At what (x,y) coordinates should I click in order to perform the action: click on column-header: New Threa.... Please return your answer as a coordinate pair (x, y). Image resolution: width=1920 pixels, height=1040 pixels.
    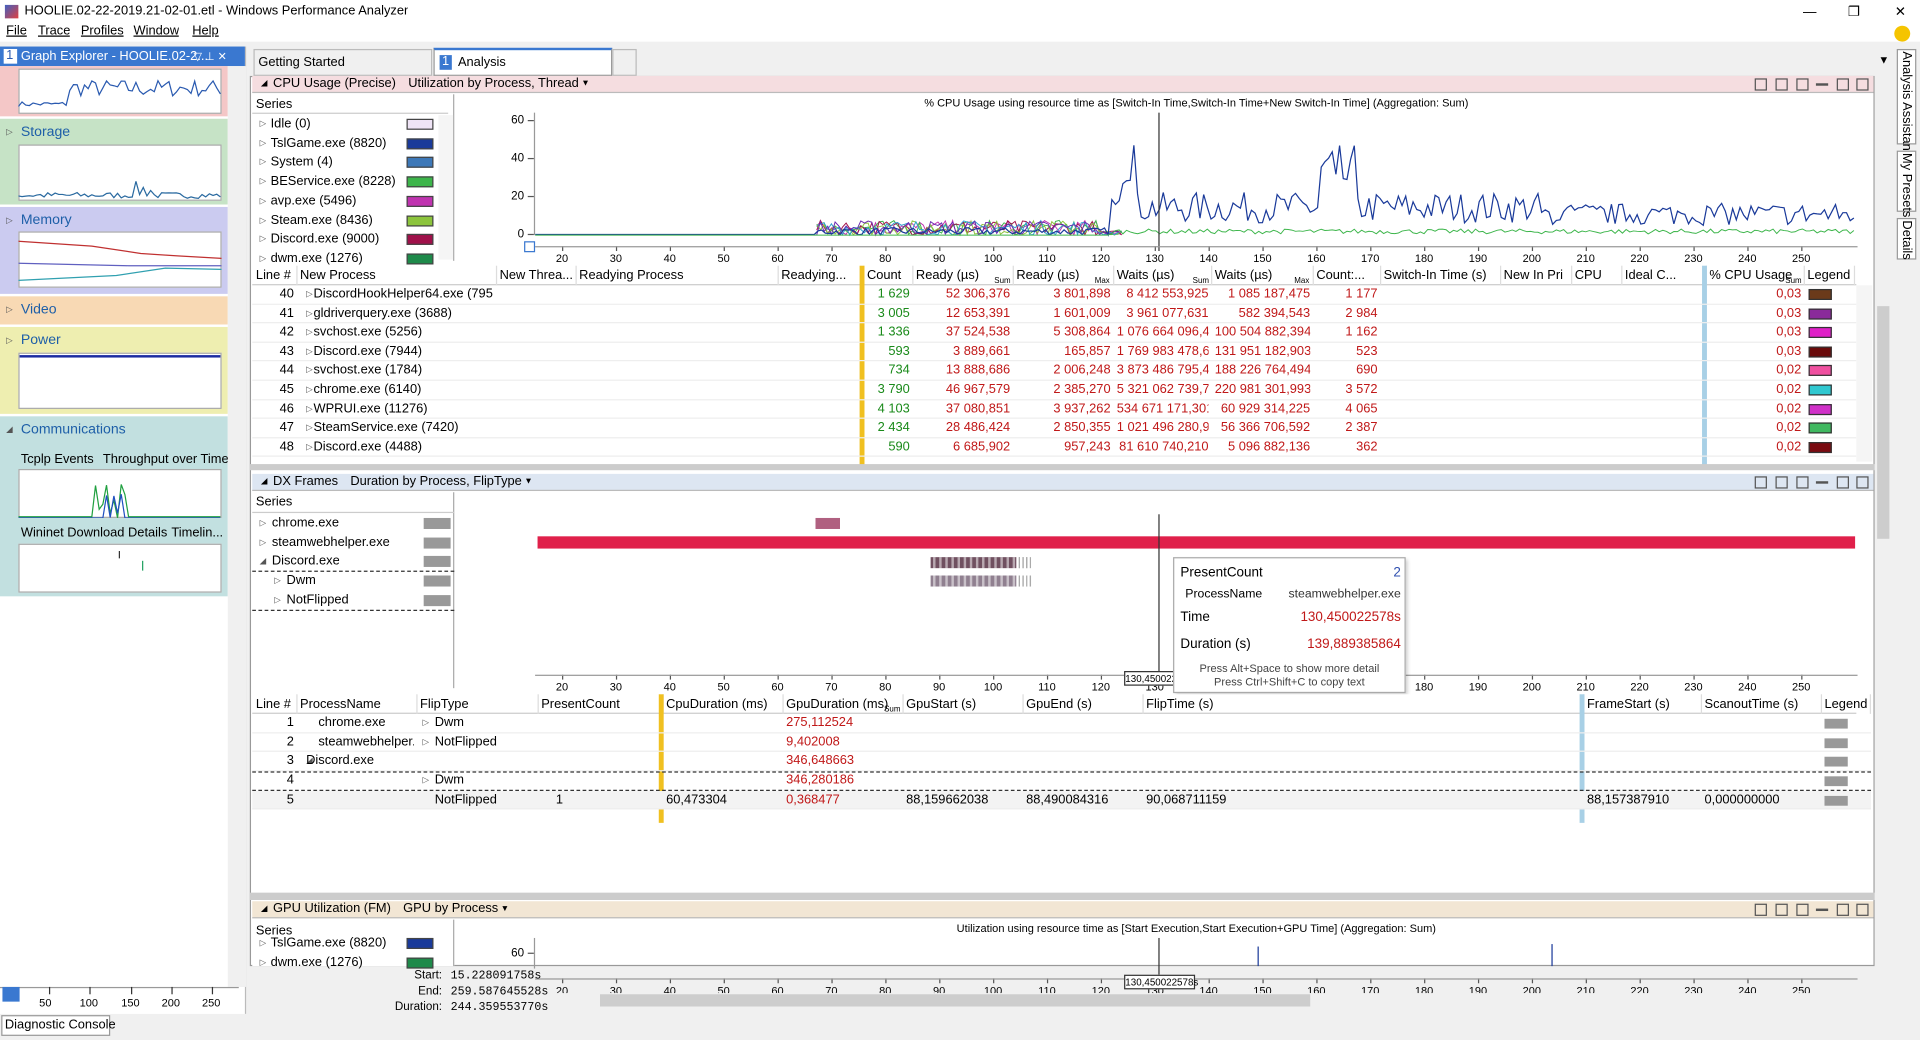
    Looking at the image, I should click on (536, 275).